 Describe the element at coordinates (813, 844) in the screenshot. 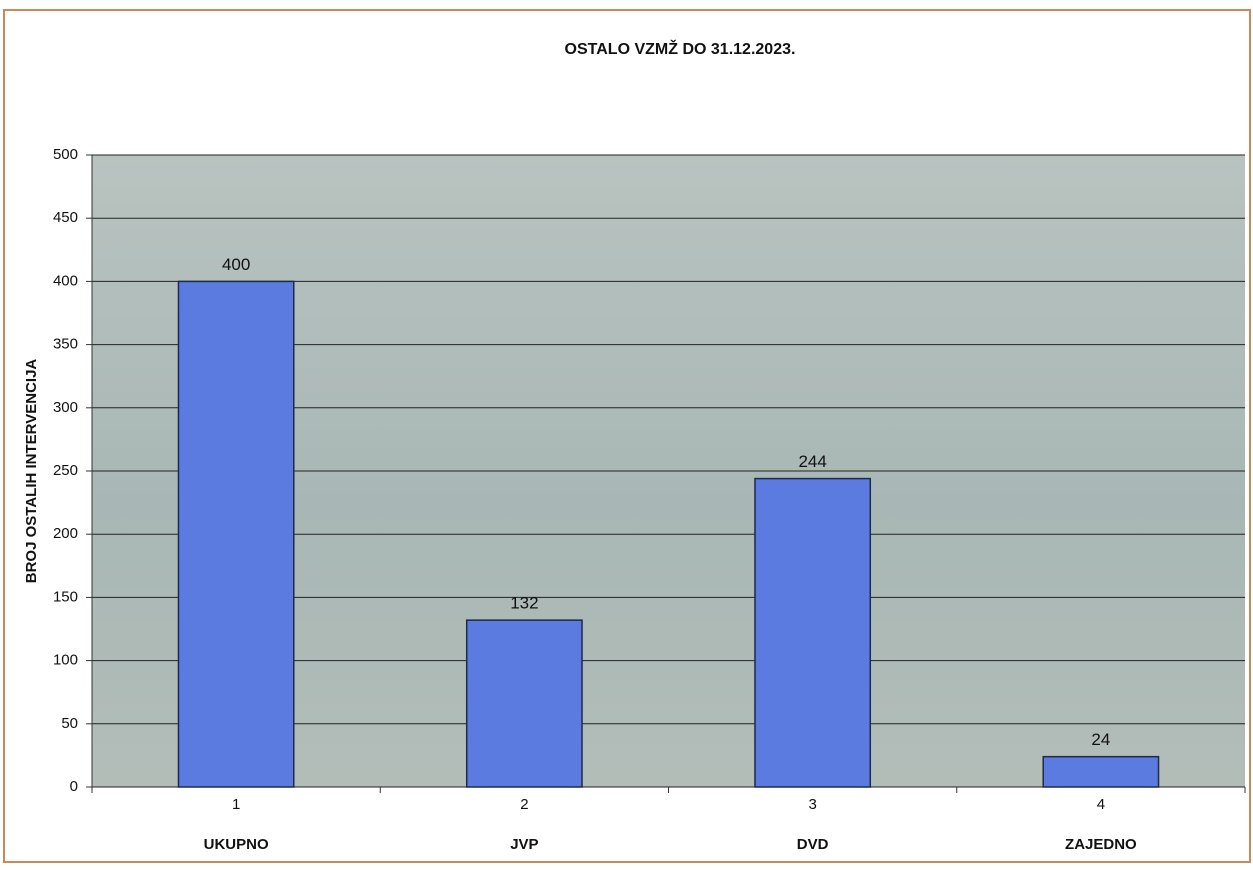

I see `category-name: DVD` at that location.